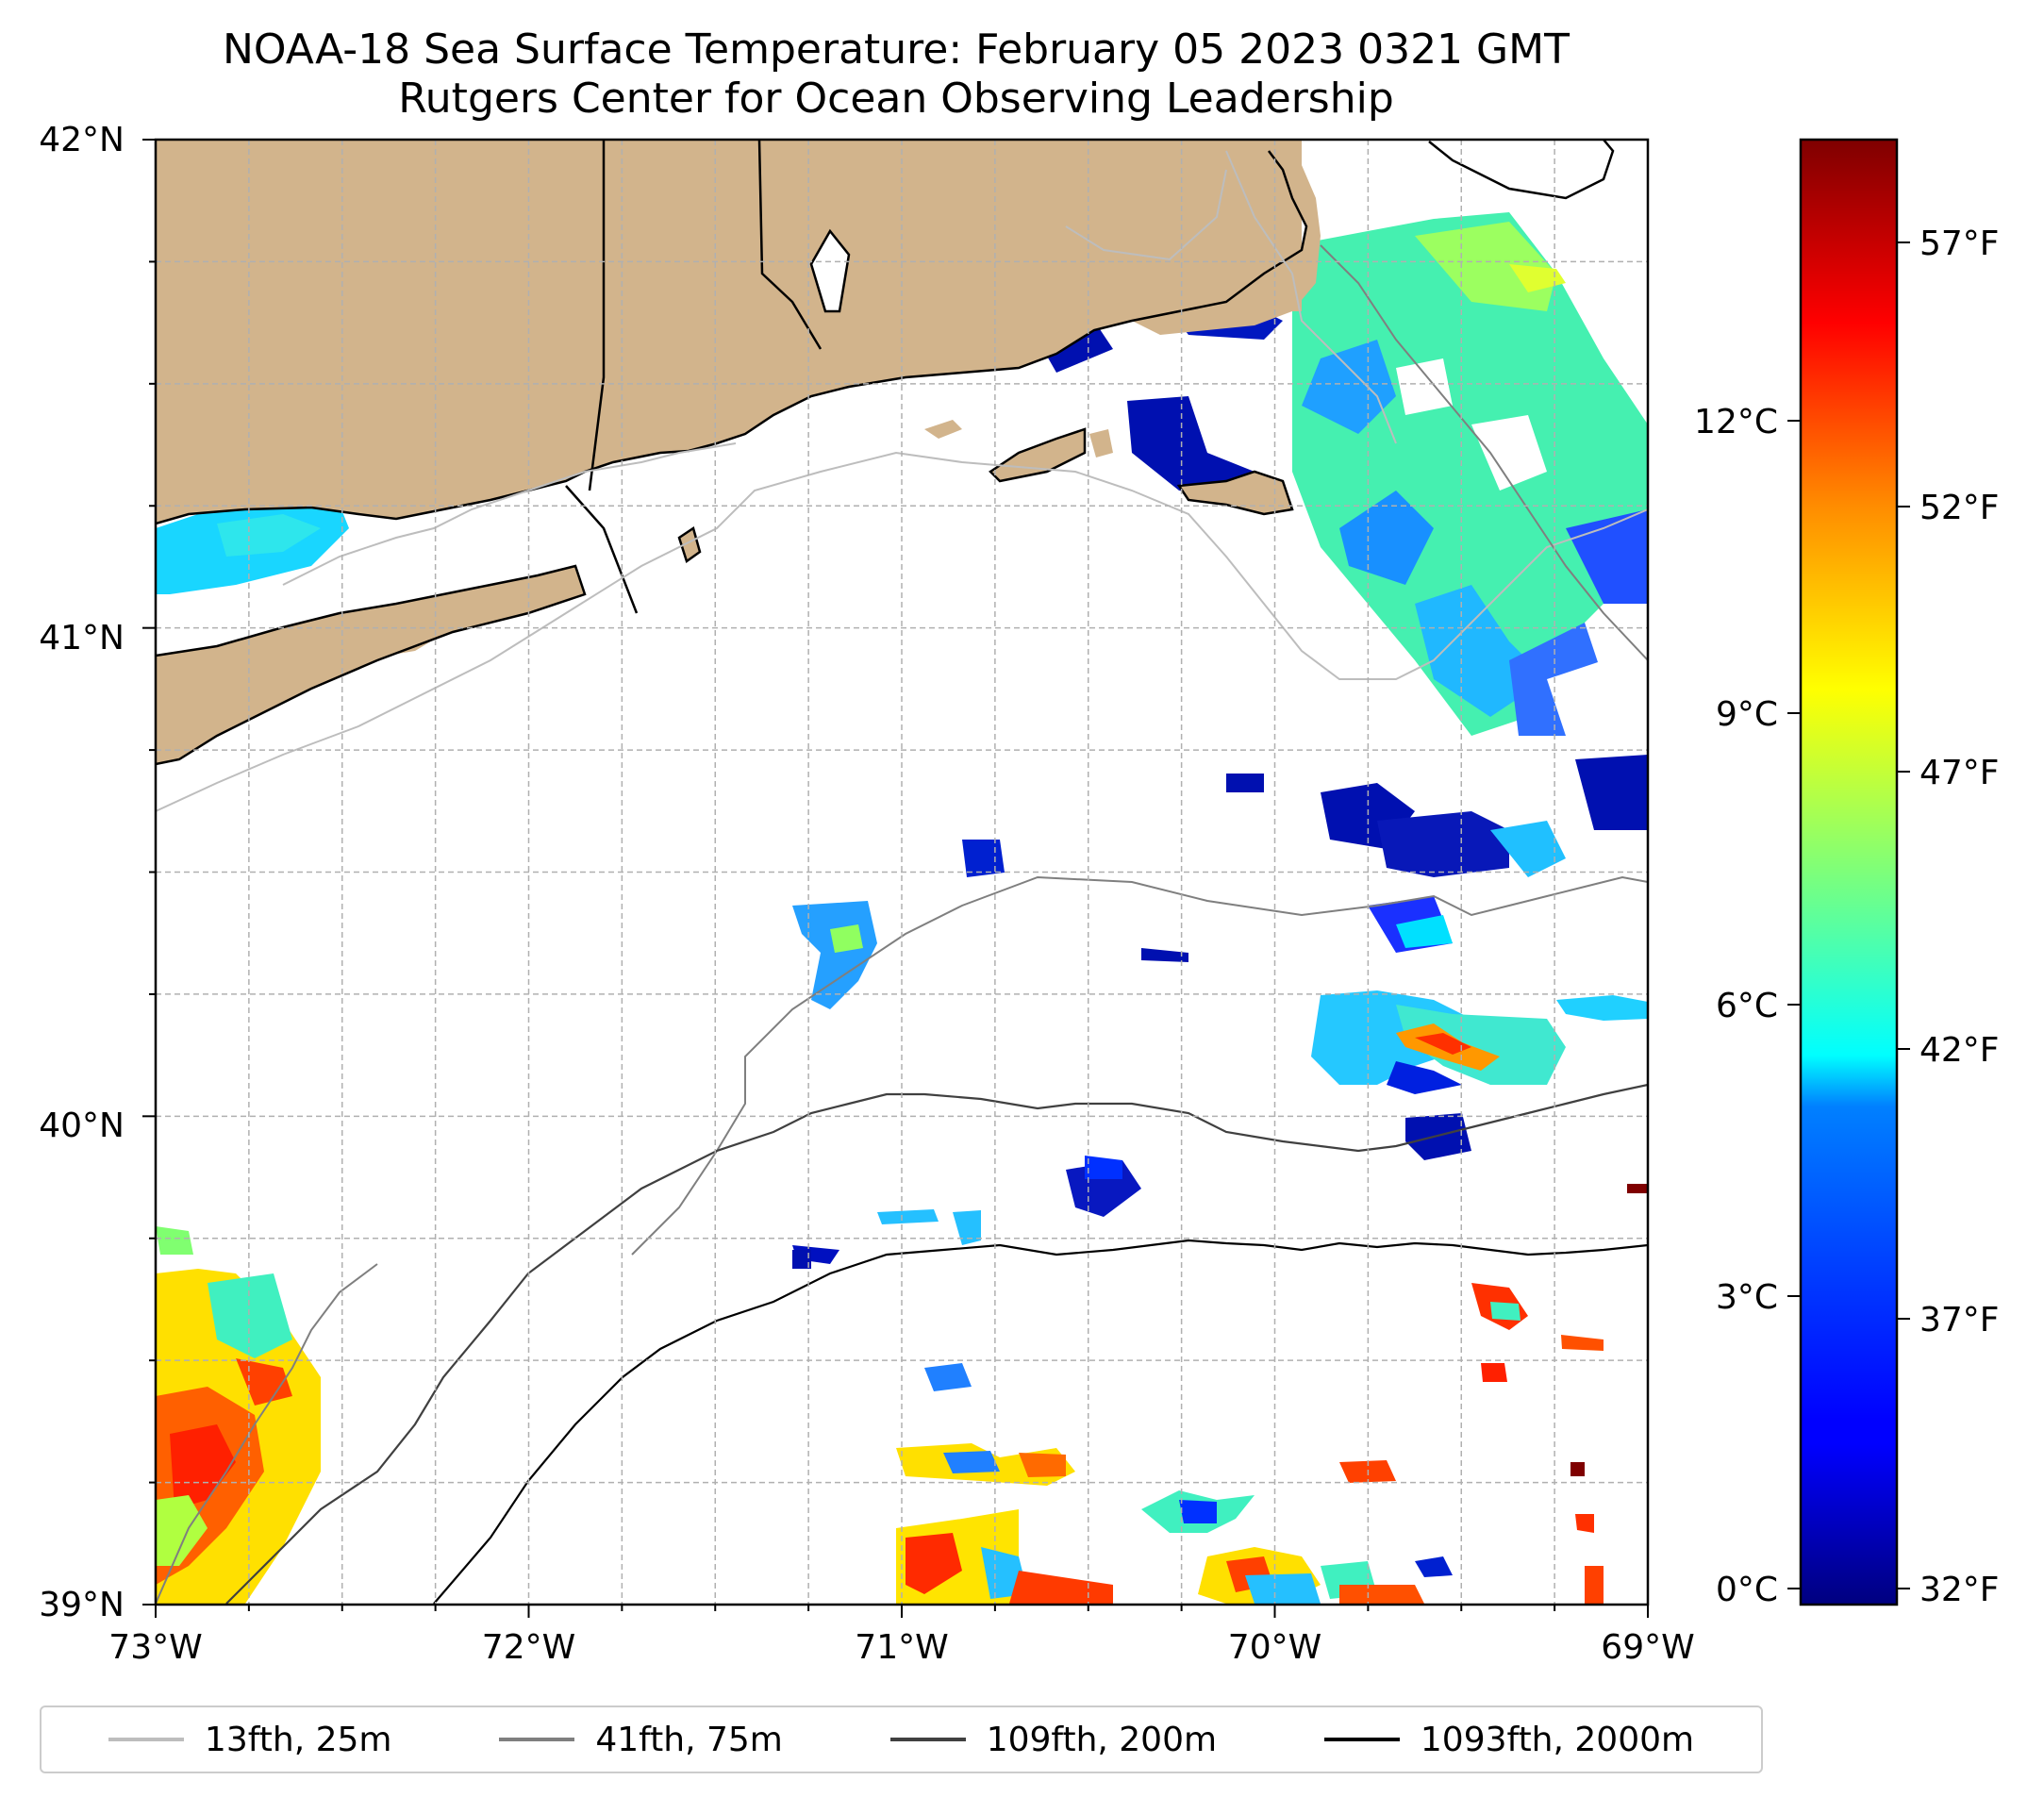  I want to click on legend-item-2000m: 1093fth, 2000m, so click(1509, 1739).